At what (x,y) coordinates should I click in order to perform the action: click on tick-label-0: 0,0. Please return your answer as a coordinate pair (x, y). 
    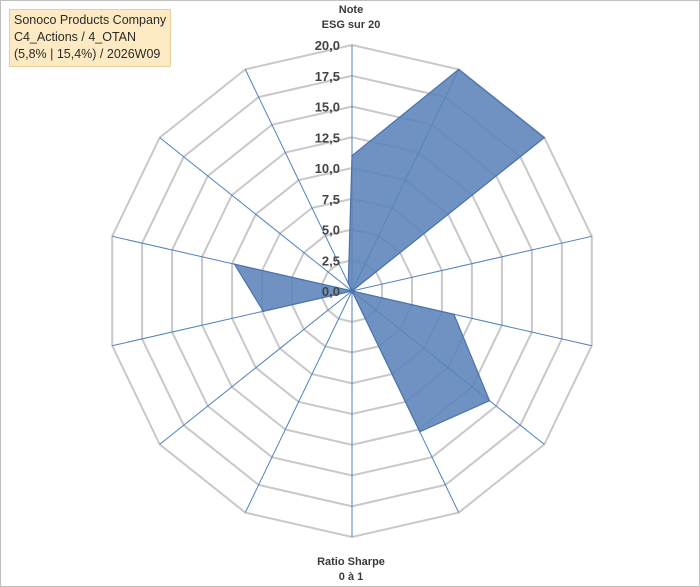
    Looking at the image, I should click on (331, 291).